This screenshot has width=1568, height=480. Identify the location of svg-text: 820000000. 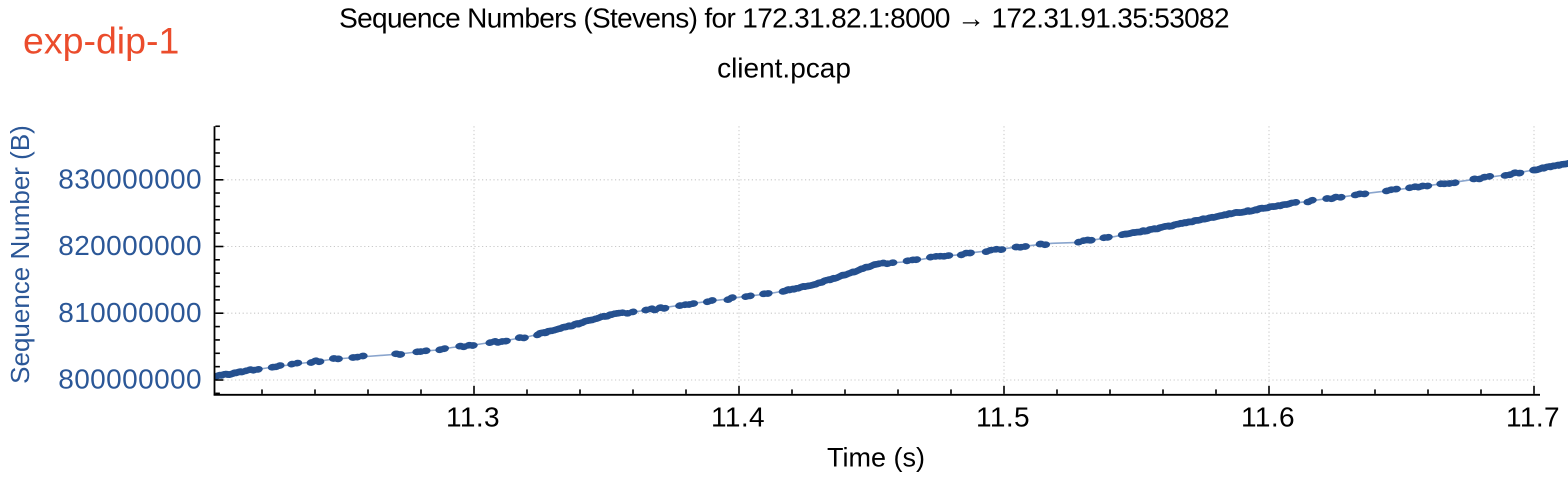
(130, 245).